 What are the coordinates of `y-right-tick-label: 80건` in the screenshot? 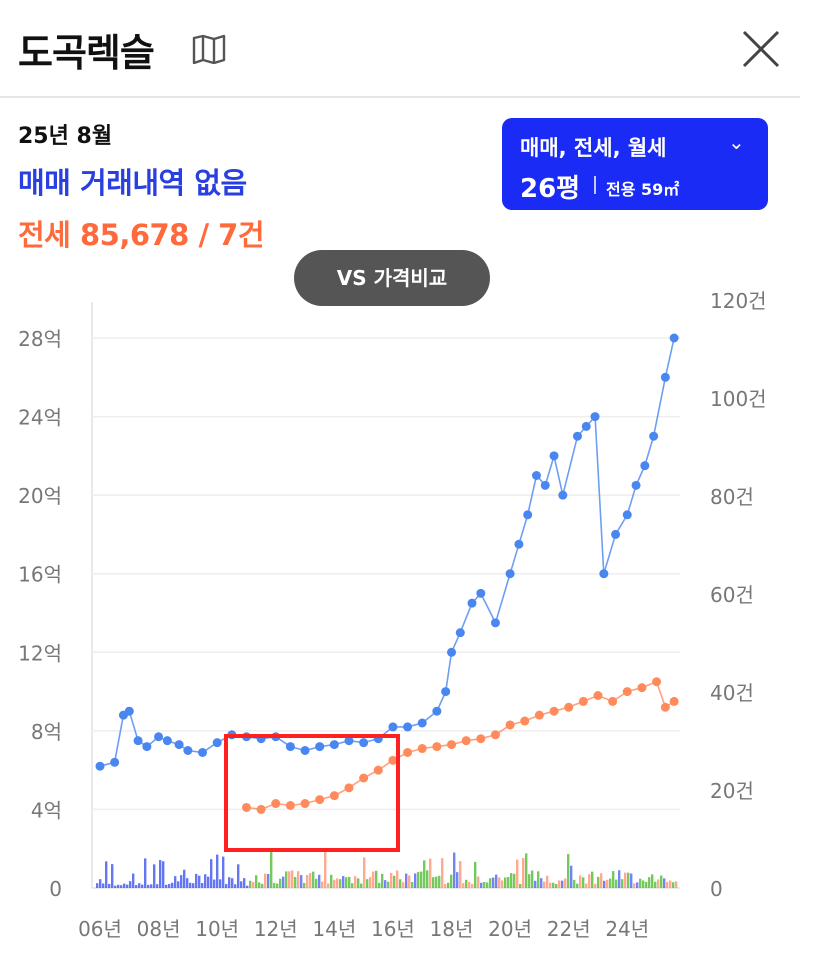 It's located at (732, 497).